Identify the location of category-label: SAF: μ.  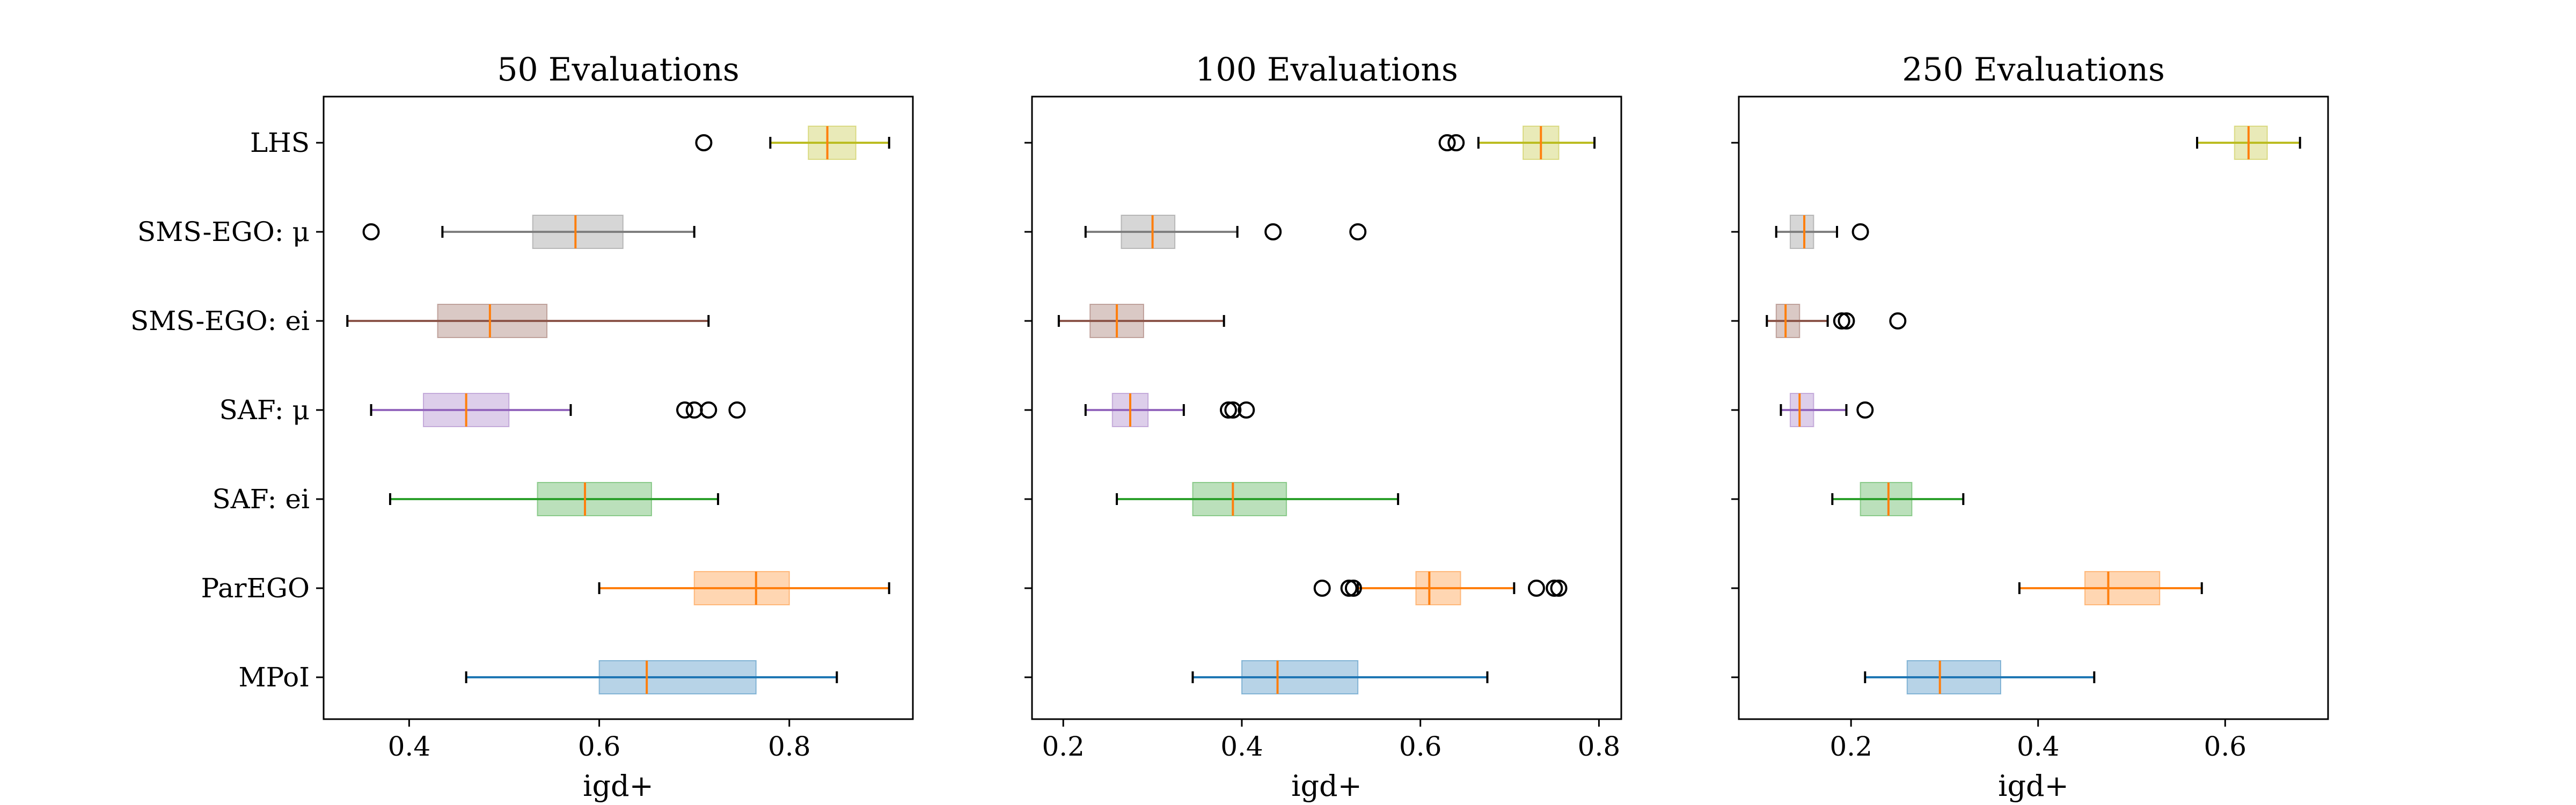
(264, 410).